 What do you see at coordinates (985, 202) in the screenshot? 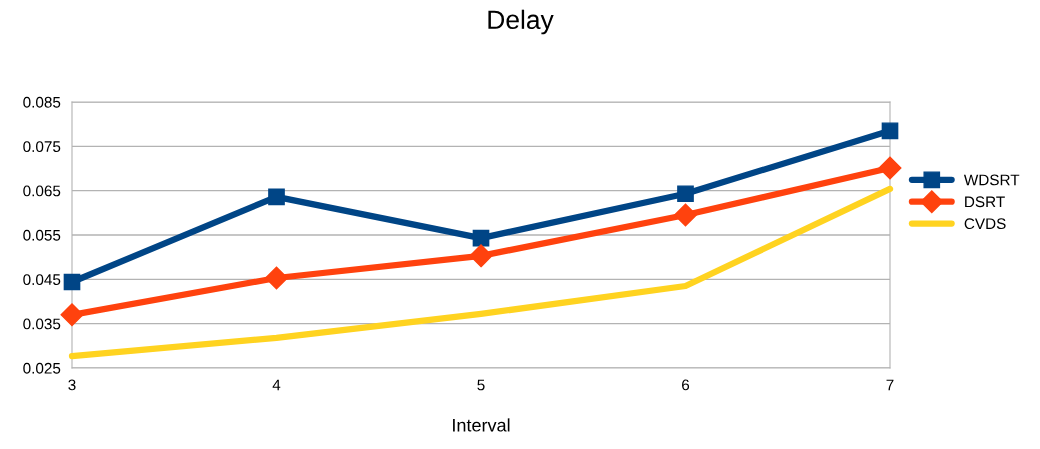
I see `legend-label: DSRT` at bounding box center [985, 202].